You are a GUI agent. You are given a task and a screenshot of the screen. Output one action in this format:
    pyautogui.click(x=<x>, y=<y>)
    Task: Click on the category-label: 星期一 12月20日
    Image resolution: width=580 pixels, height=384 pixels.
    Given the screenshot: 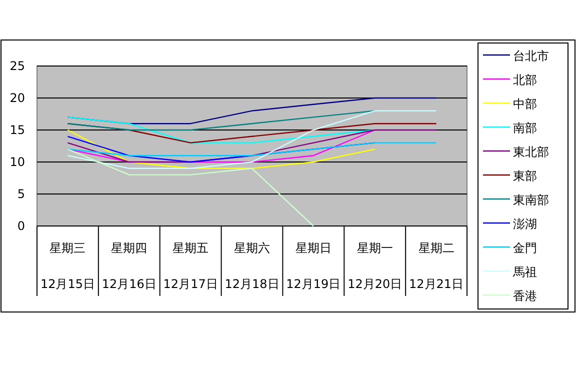 What is the action you would take?
    pyautogui.click(x=375, y=266)
    